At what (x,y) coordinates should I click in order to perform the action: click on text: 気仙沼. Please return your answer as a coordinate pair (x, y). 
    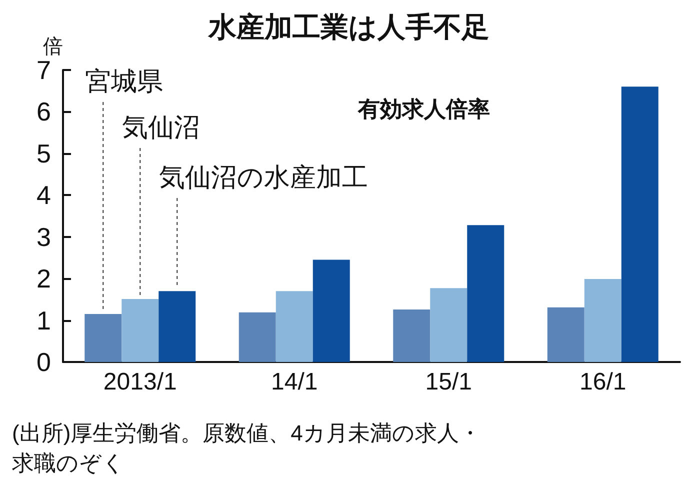
    Looking at the image, I should click on (161, 127).